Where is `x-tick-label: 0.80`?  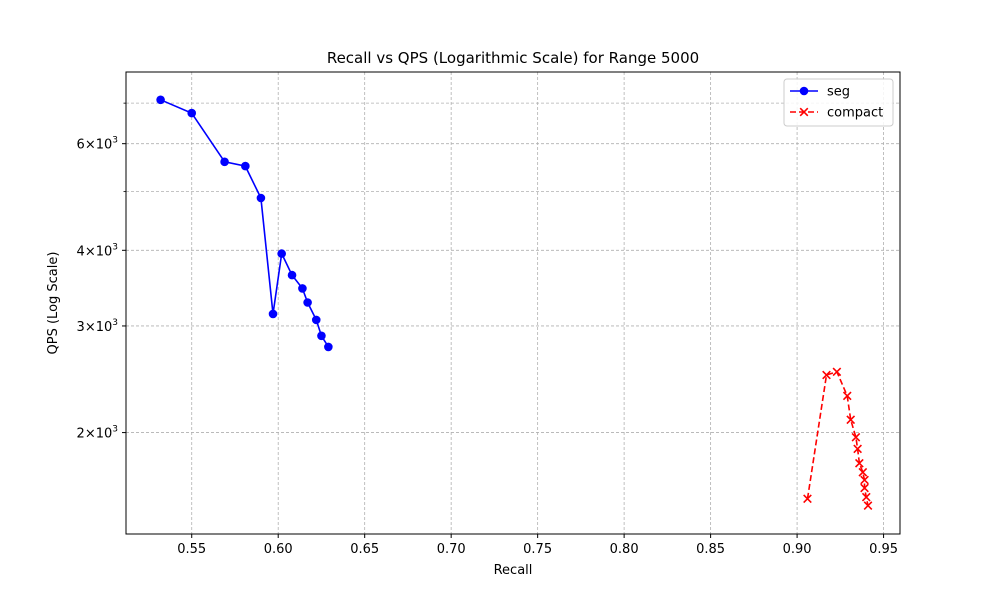
x-tick-label: 0.80 is located at coordinates (624, 549).